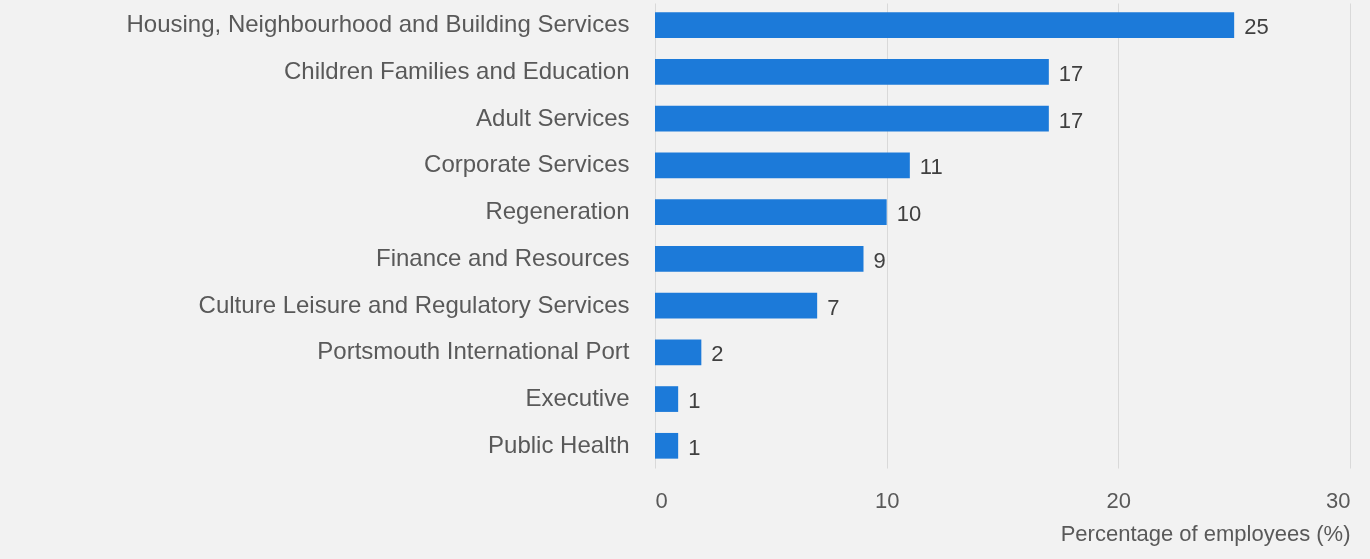 Image resolution: width=1370 pixels, height=559 pixels. What do you see at coordinates (661, 500) in the screenshot?
I see `x-tick-label: 0` at bounding box center [661, 500].